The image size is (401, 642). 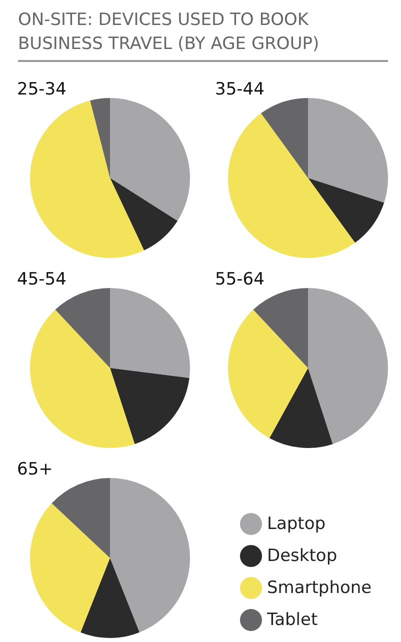 I want to click on chart-subtitle: 35-44, so click(x=239, y=90).